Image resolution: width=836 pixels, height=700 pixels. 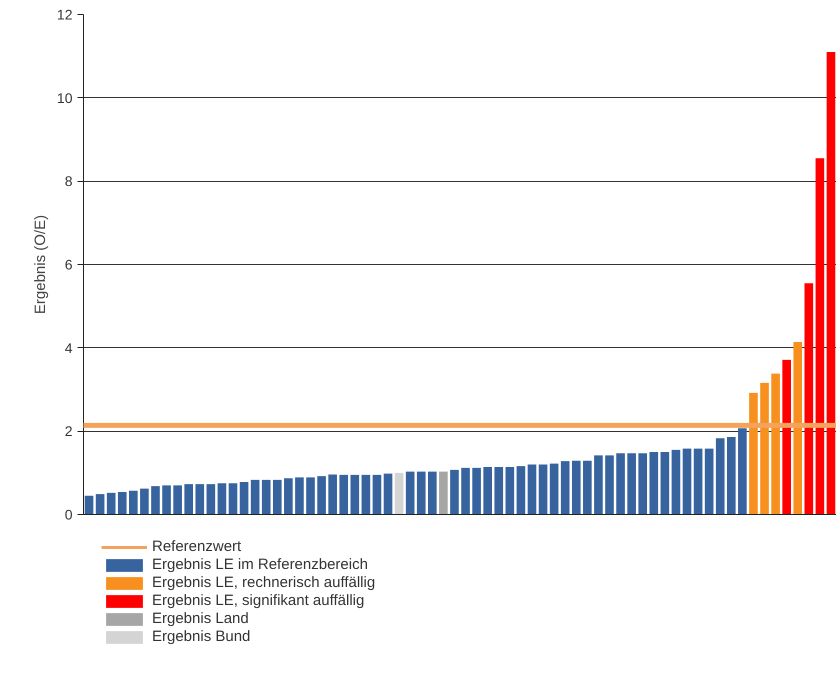 What do you see at coordinates (68, 348) in the screenshot?
I see `y-tick-label: 4` at bounding box center [68, 348].